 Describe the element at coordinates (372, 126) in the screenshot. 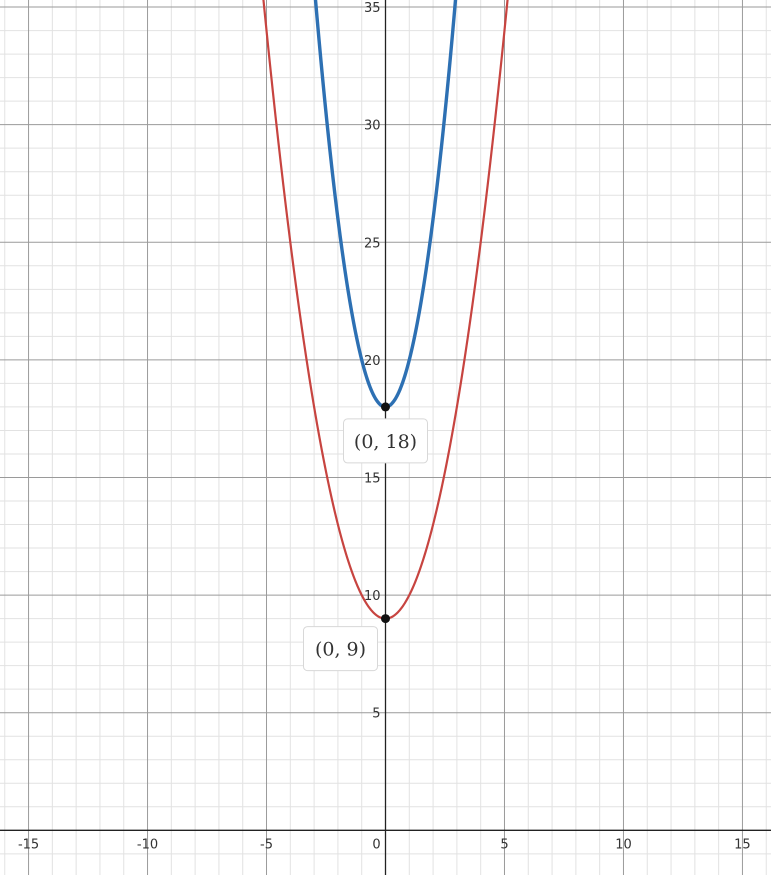

I see `y-tick-label: 30` at that location.